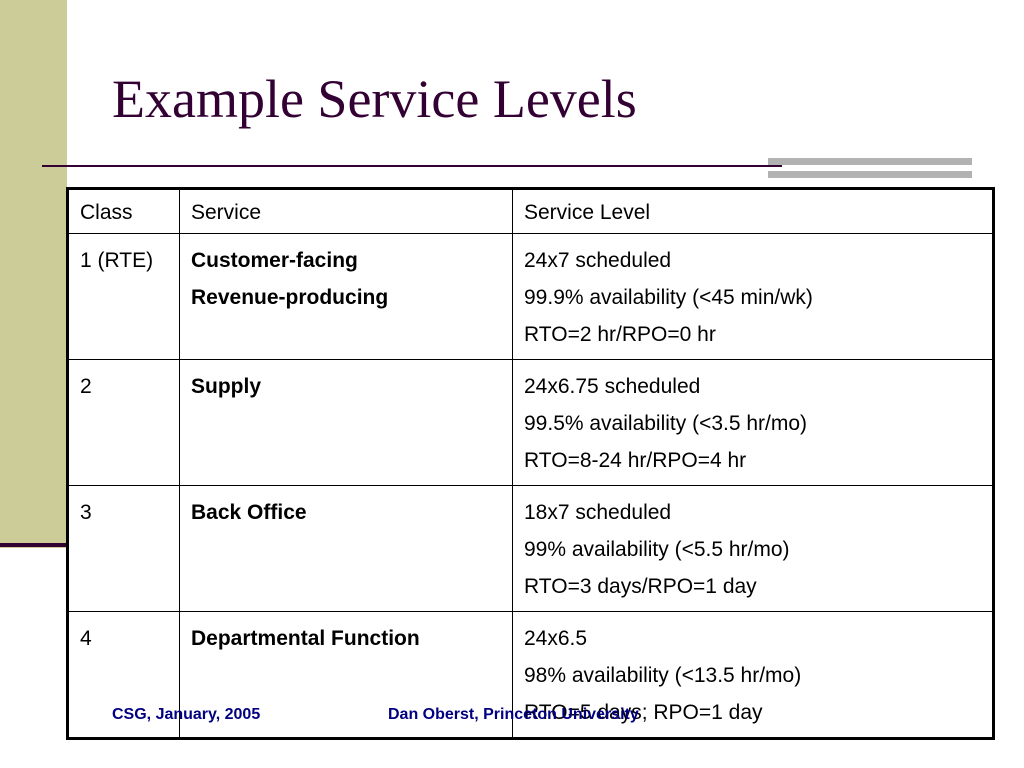  I want to click on level-line: 24x6.75 scheduled, so click(612, 386).